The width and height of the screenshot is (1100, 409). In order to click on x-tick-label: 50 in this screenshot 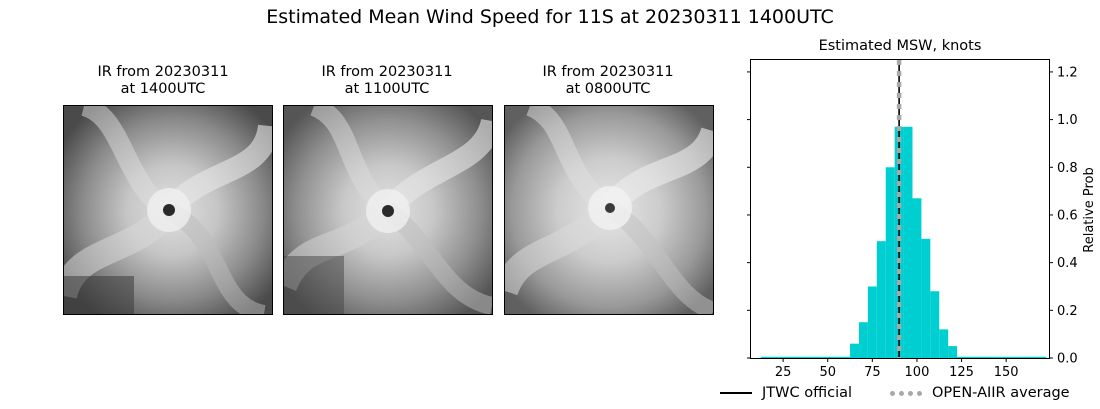, I will do `click(827, 372)`.